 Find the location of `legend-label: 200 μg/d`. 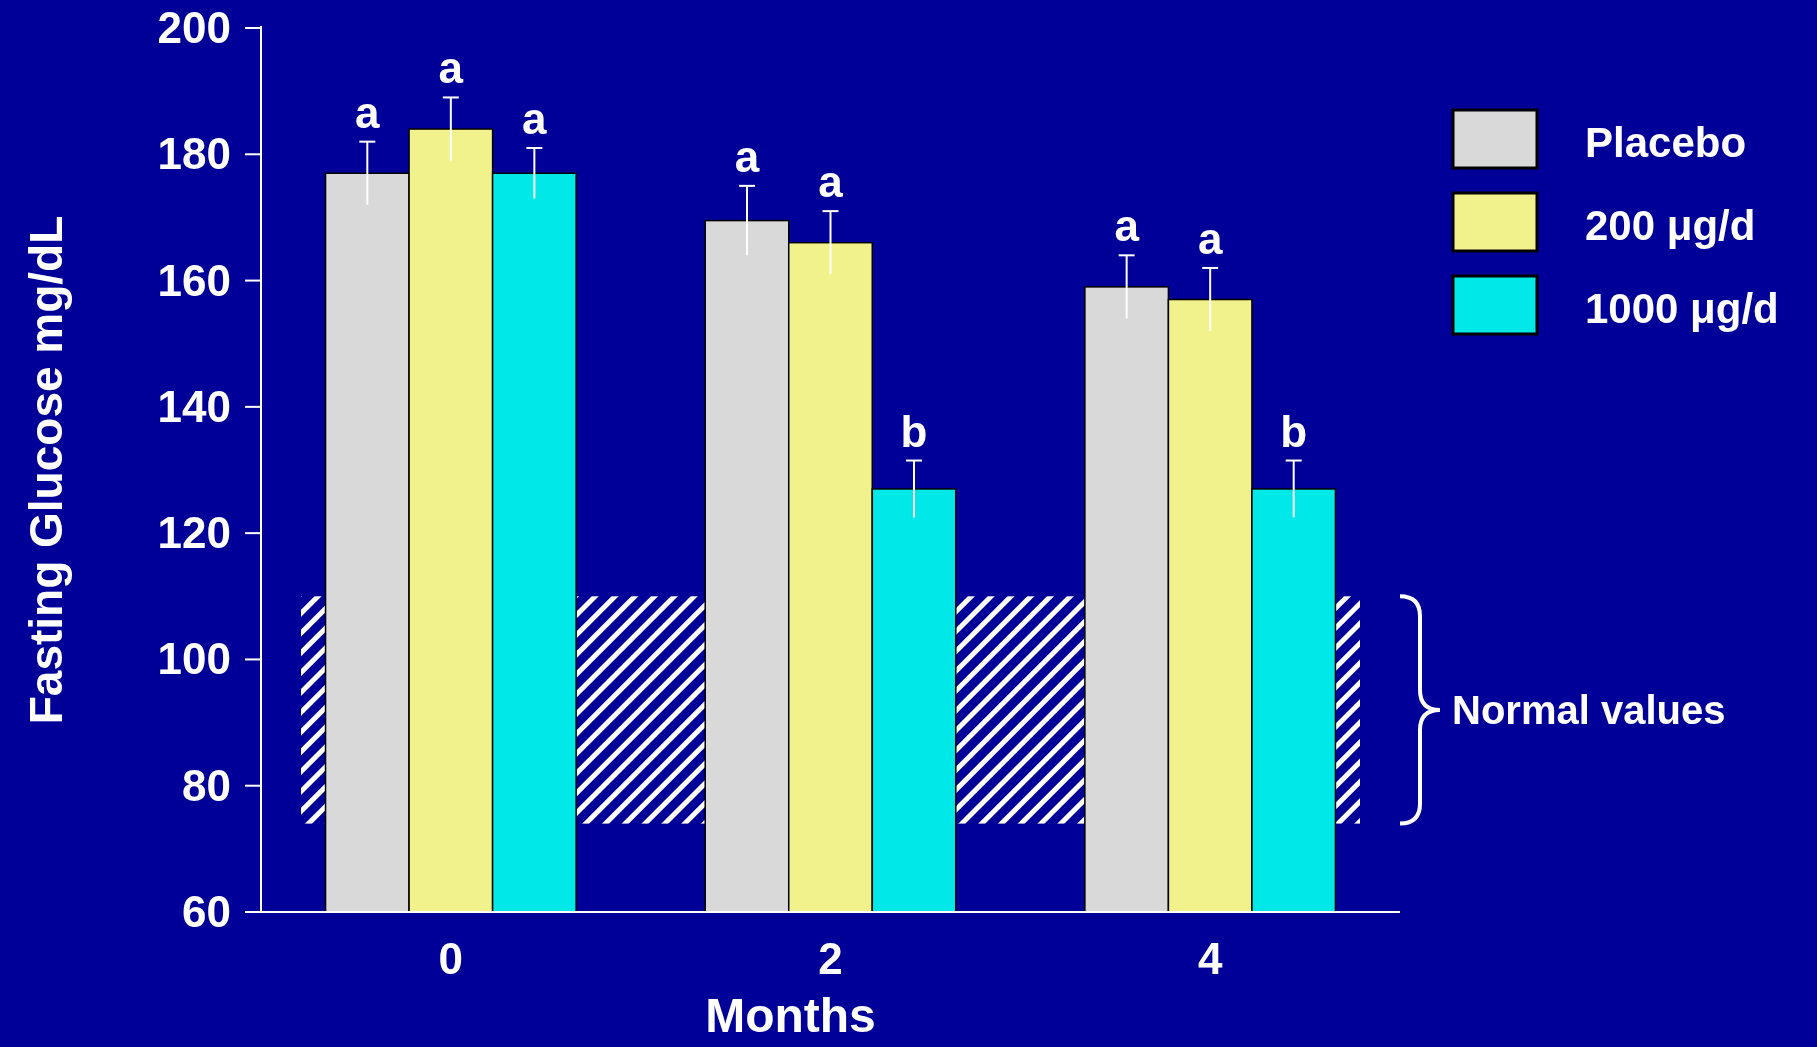

legend-label: 200 μg/d is located at coordinates (1670, 225).